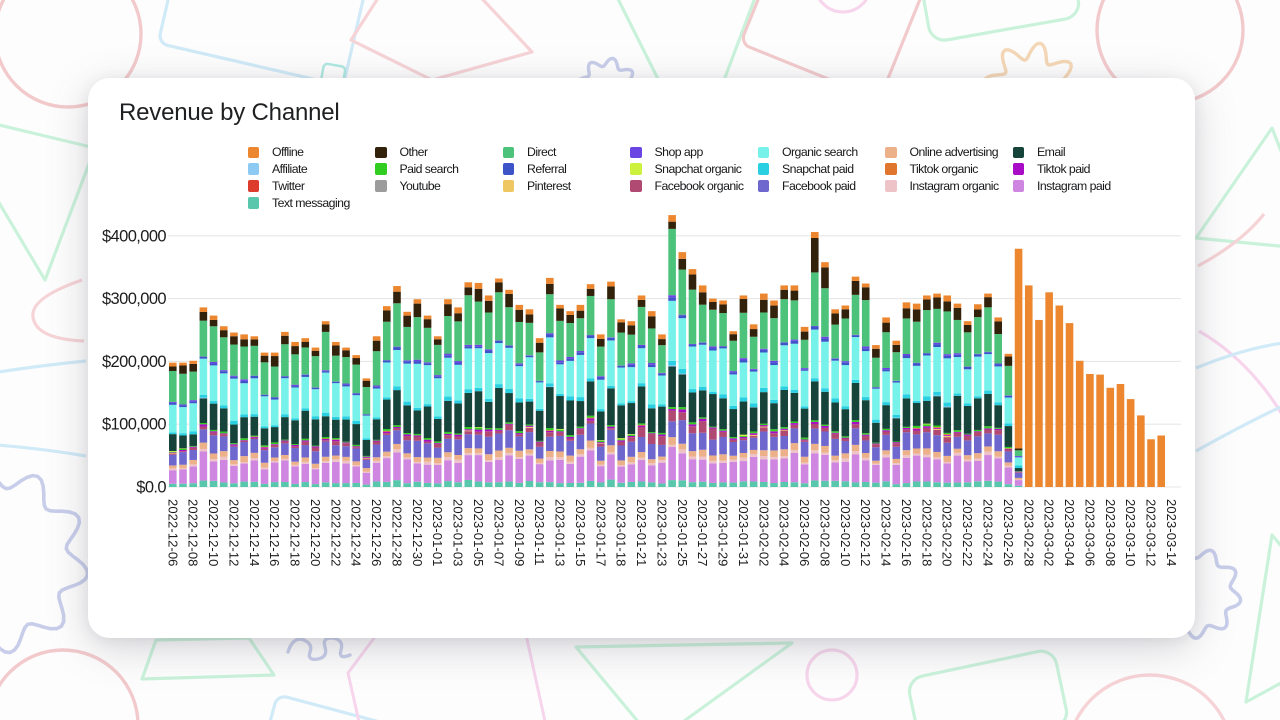  Describe the element at coordinates (498, 533) in the screenshot. I see `svg-text: 2023-01-07` at that location.